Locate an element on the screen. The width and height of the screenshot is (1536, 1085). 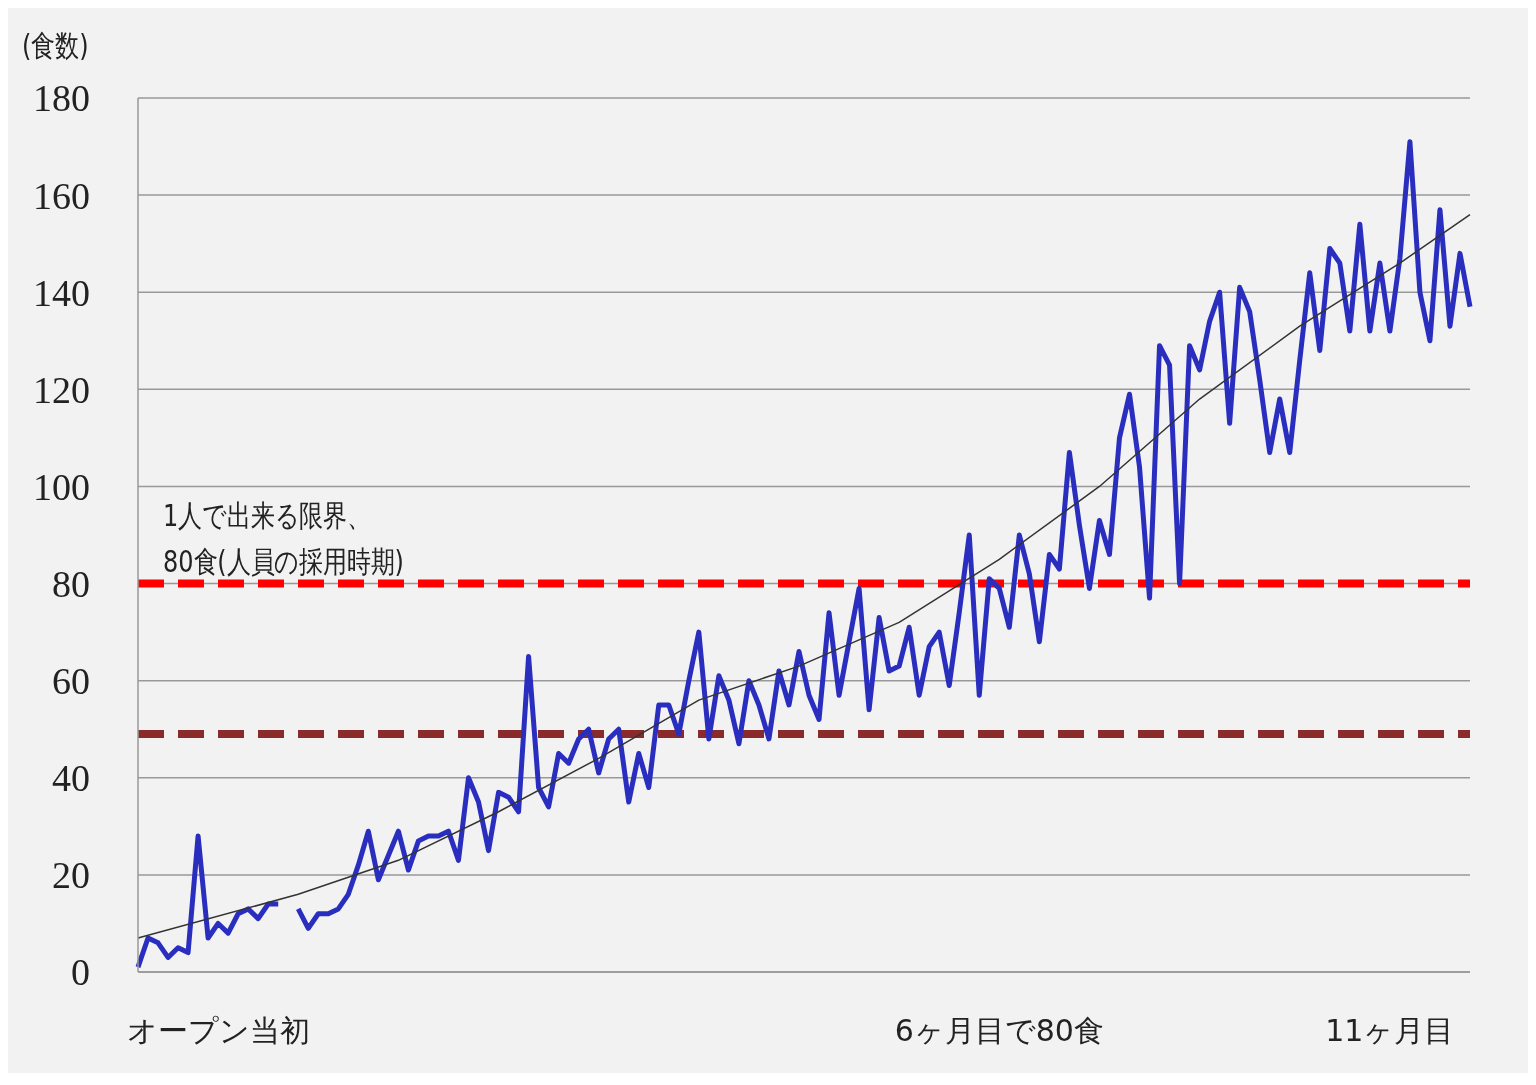
y-tick-label: 120 is located at coordinates (61, 389).